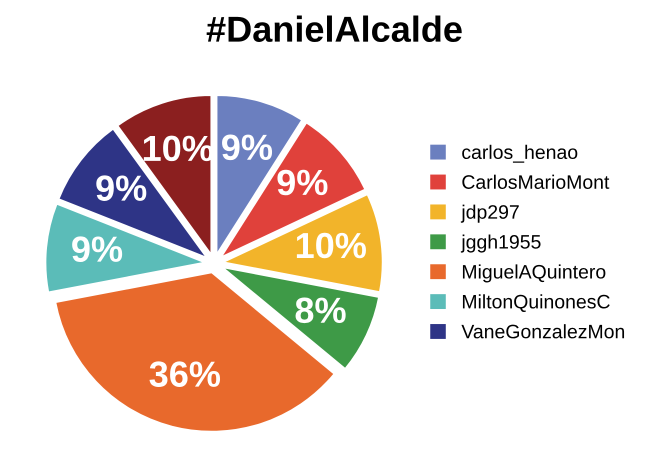 This screenshot has width=669, height=462. I want to click on chart-title: #DanielAlcalde, so click(334, 29).